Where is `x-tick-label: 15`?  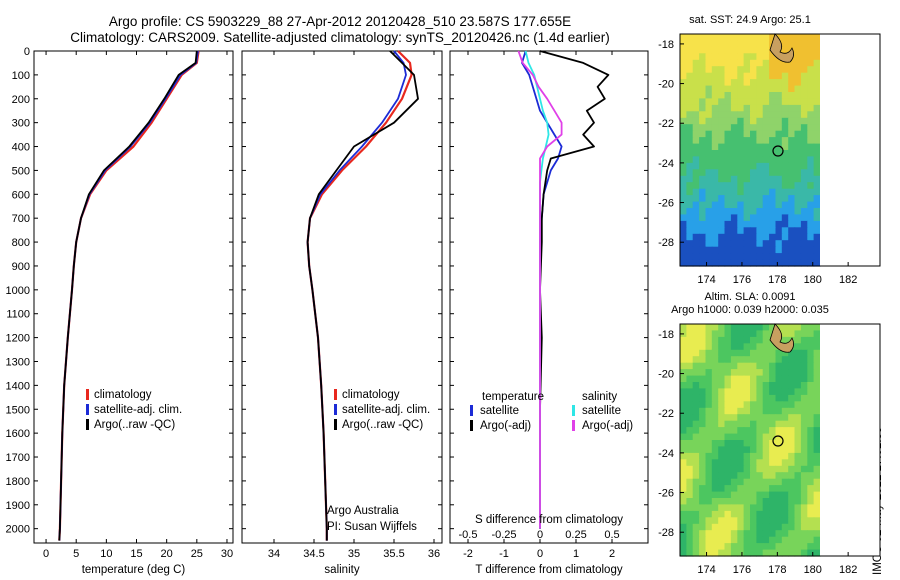 x-tick-label: 15 is located at coordinates (136, 554).